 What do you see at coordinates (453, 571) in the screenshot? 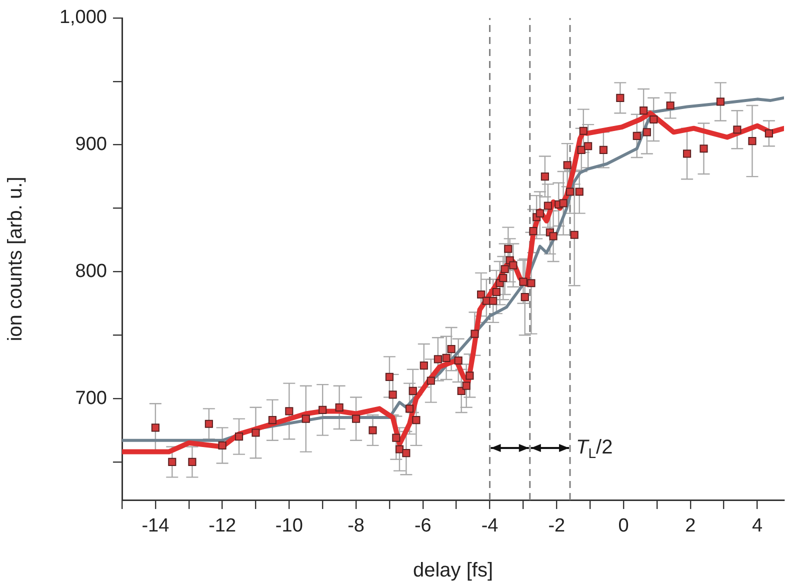
I see `x-axis-title: delay [fs]` at bounding box center [453, 571].